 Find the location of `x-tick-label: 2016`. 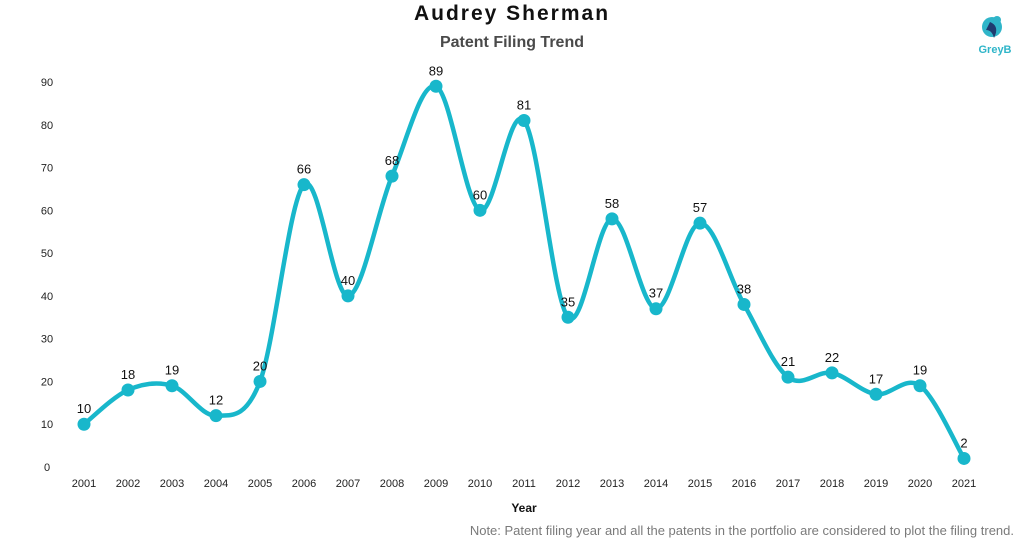

x-tick-label: 2016 is located at coordinates (744, 484).